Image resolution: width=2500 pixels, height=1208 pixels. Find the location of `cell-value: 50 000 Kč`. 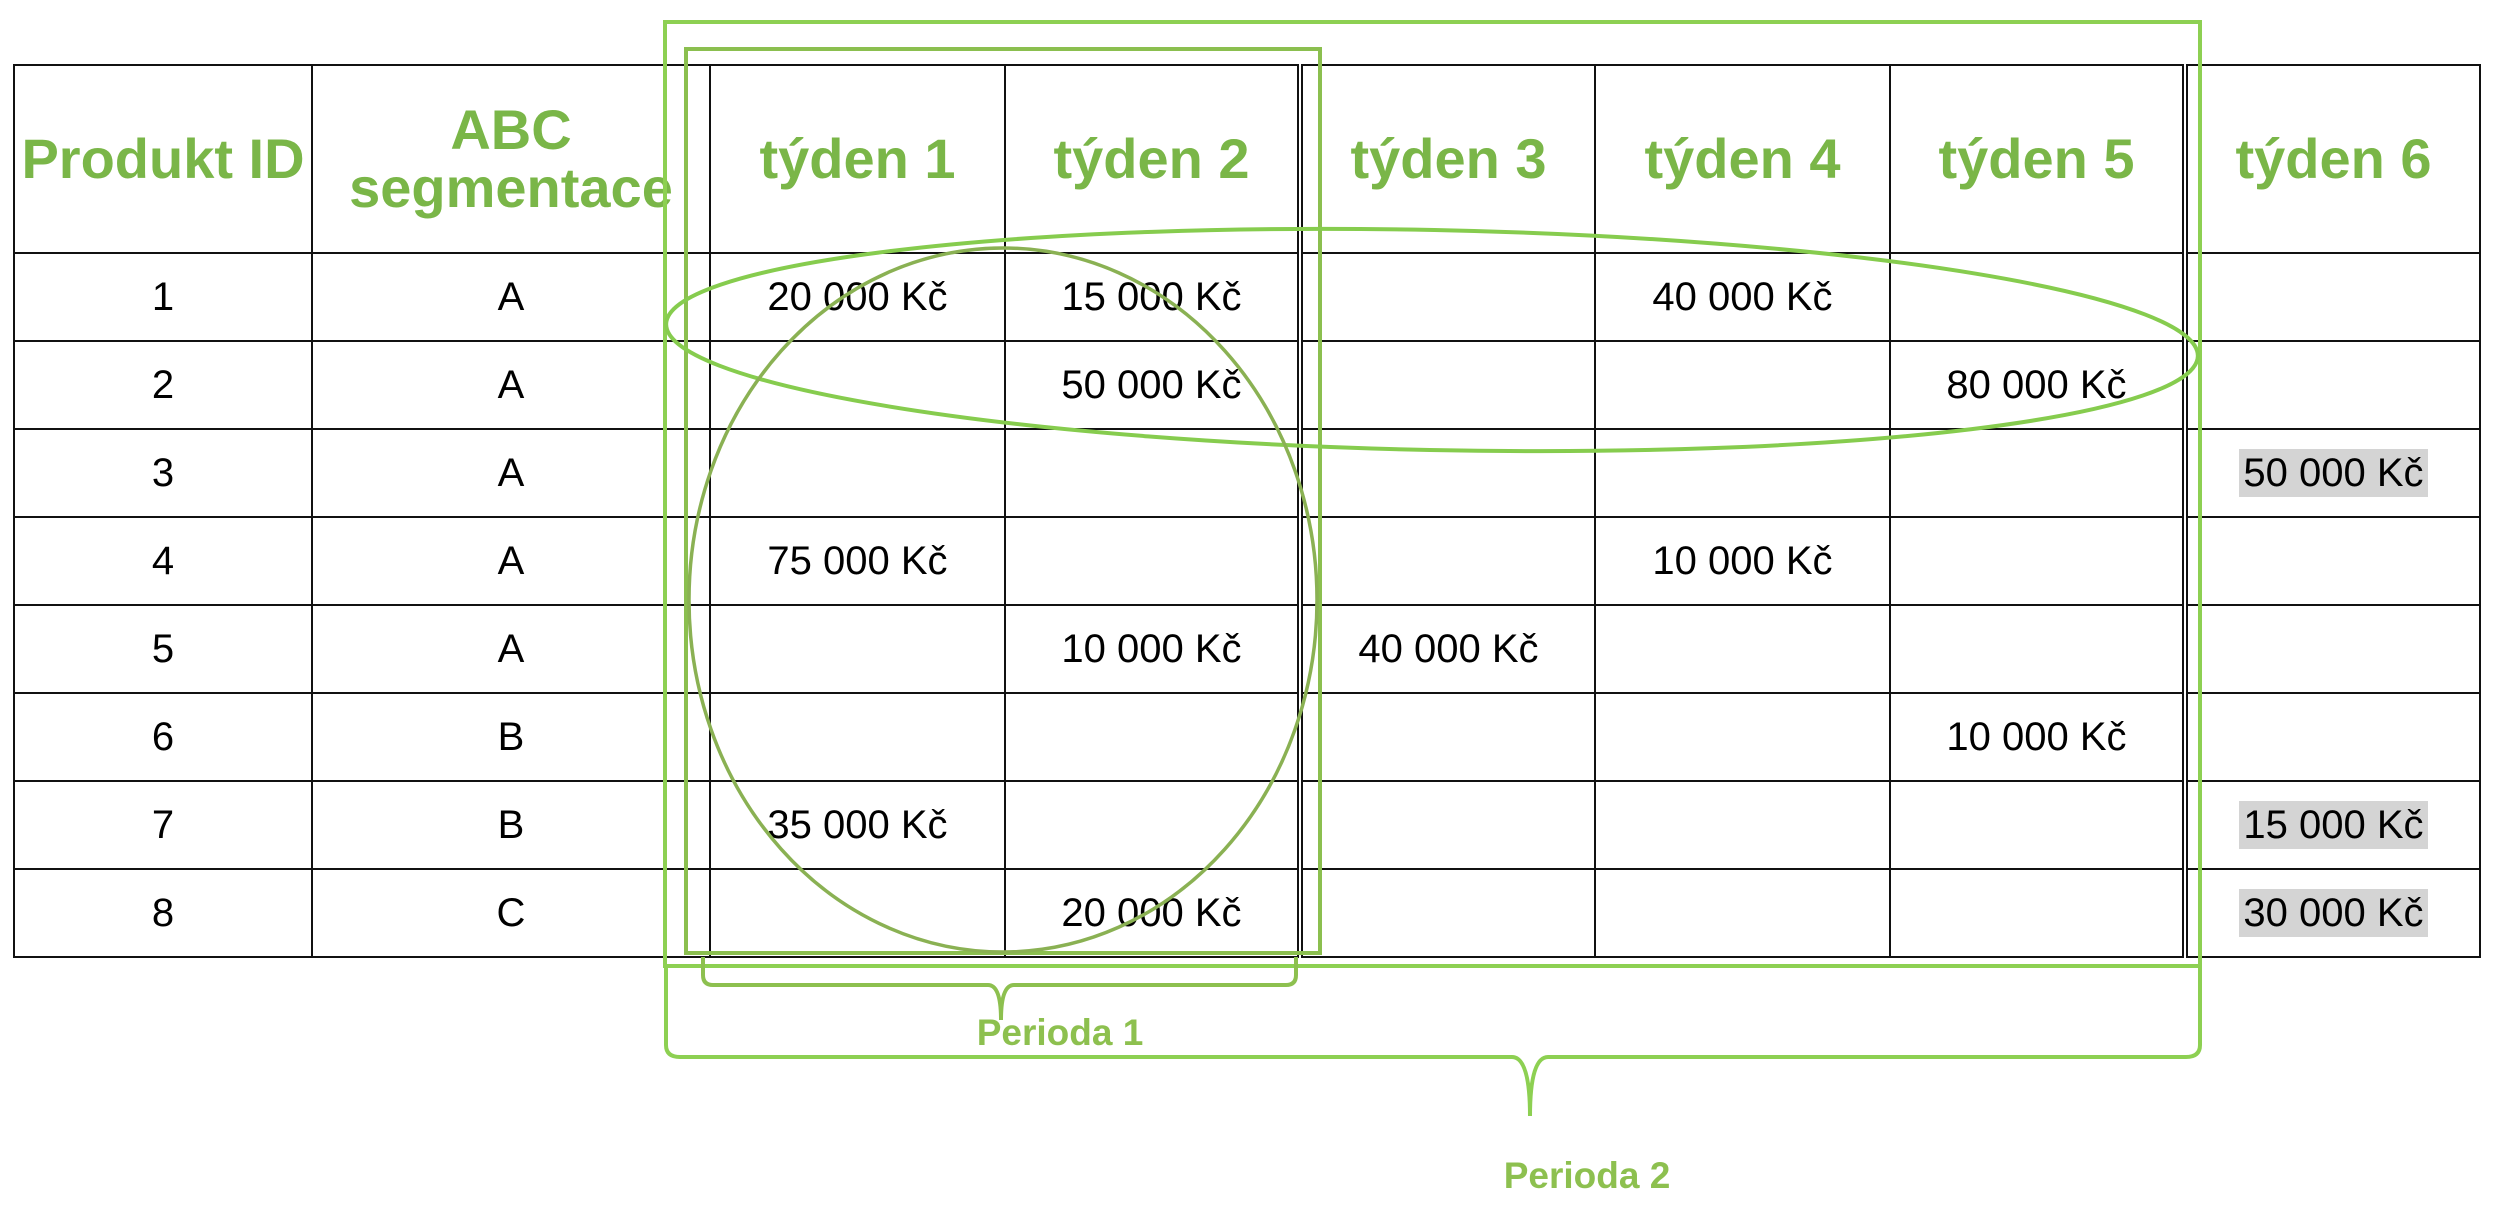

cell-value: 50 000 Kč is located at coordinates (1151, 384).